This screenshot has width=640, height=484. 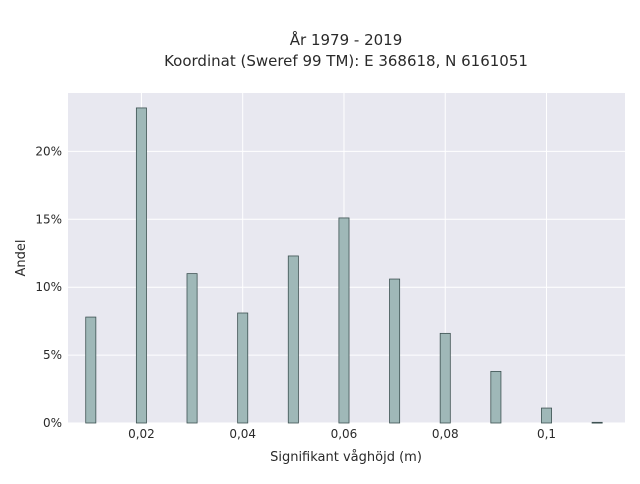 I want to click on x-tick-labels: 0,02 0,04 0,06 0,08 0,1, so click(x=342, y=434).